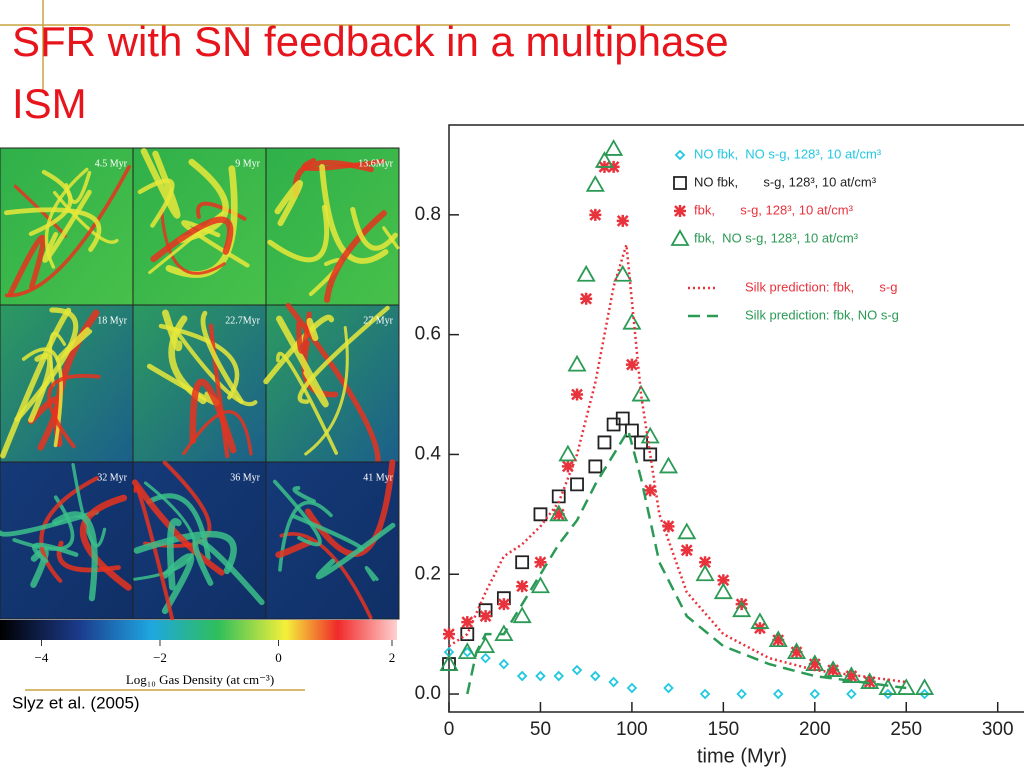  Describe the element at coordinates (112, 320) in the screenshot. I see `panel-label: 18 Myr` at that location.